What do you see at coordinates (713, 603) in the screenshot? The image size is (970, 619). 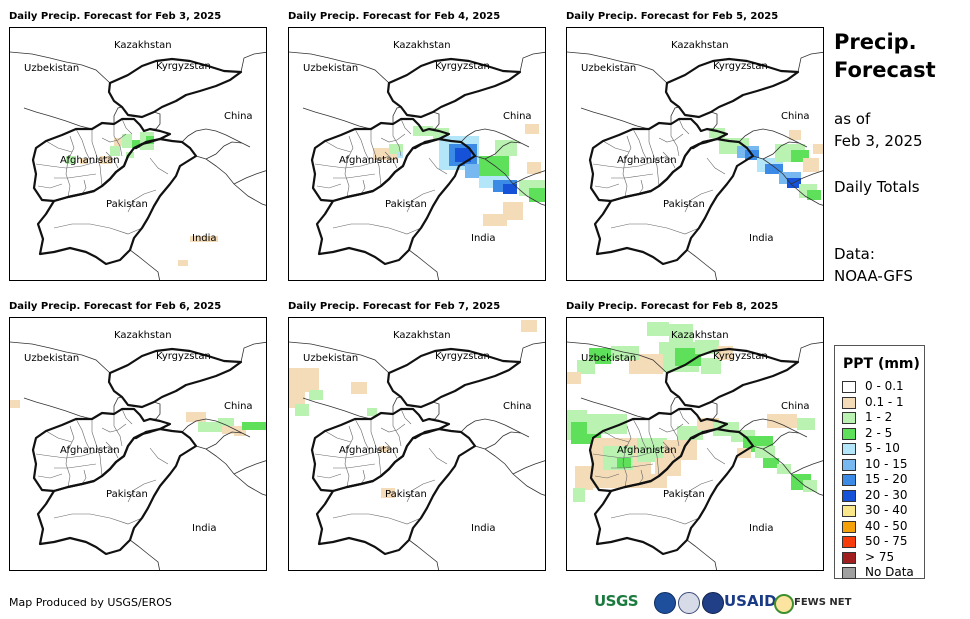 I see `usaid-seal` at bounding box center [713, 603].